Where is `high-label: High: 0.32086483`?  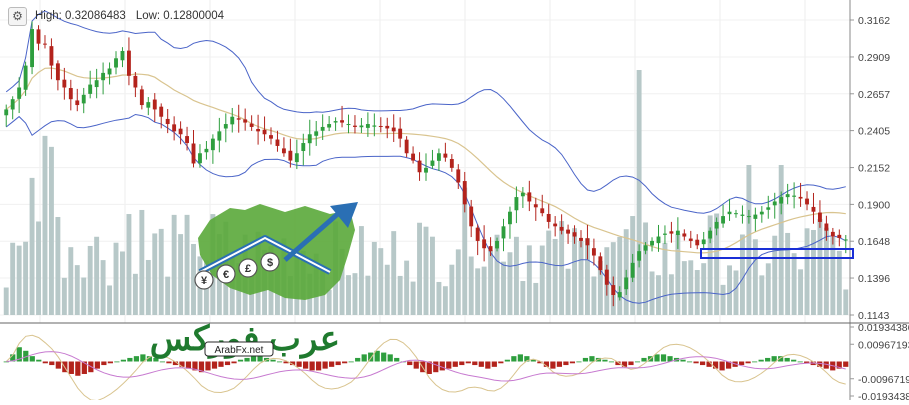 high-label: High: 0.32086483 is located at coordinates (80, 16).